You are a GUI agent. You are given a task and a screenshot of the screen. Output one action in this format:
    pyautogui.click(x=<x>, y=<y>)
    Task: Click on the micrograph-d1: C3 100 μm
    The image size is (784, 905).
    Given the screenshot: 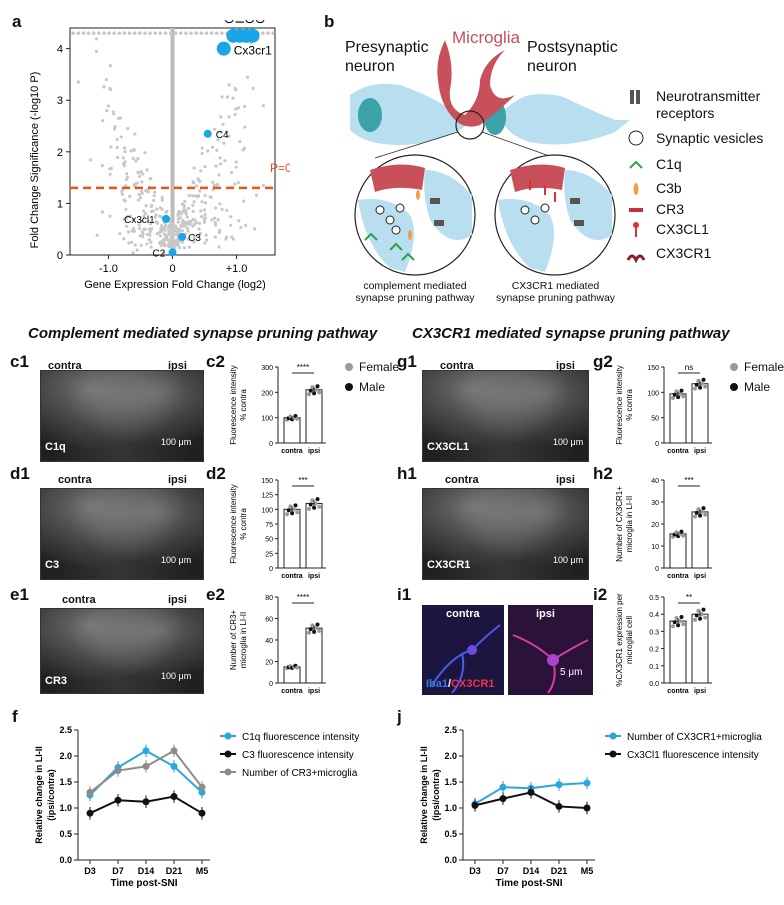 What is the action you would take?
    pyautogui.click(x=122, y=534)
    